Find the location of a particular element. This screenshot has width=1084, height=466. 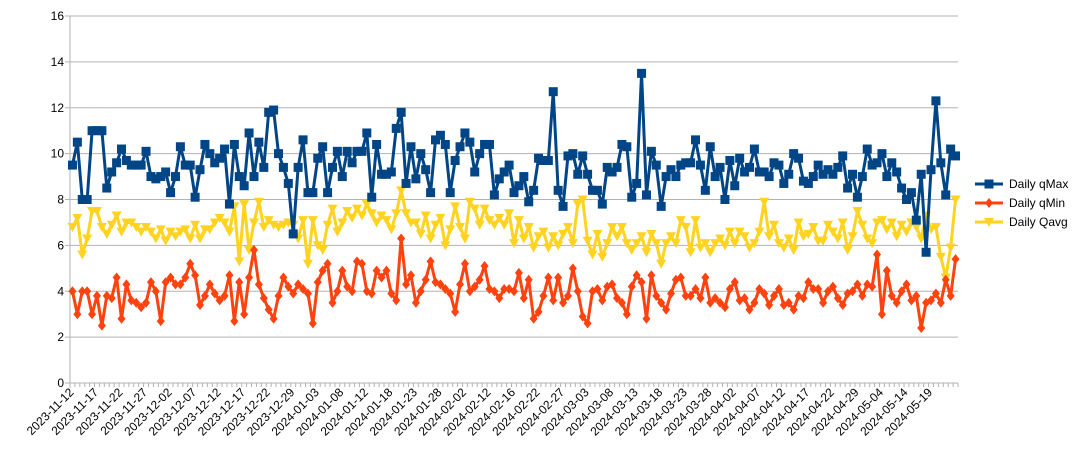

legend-item: Daily qMax is located at coordinates (1021, 184).